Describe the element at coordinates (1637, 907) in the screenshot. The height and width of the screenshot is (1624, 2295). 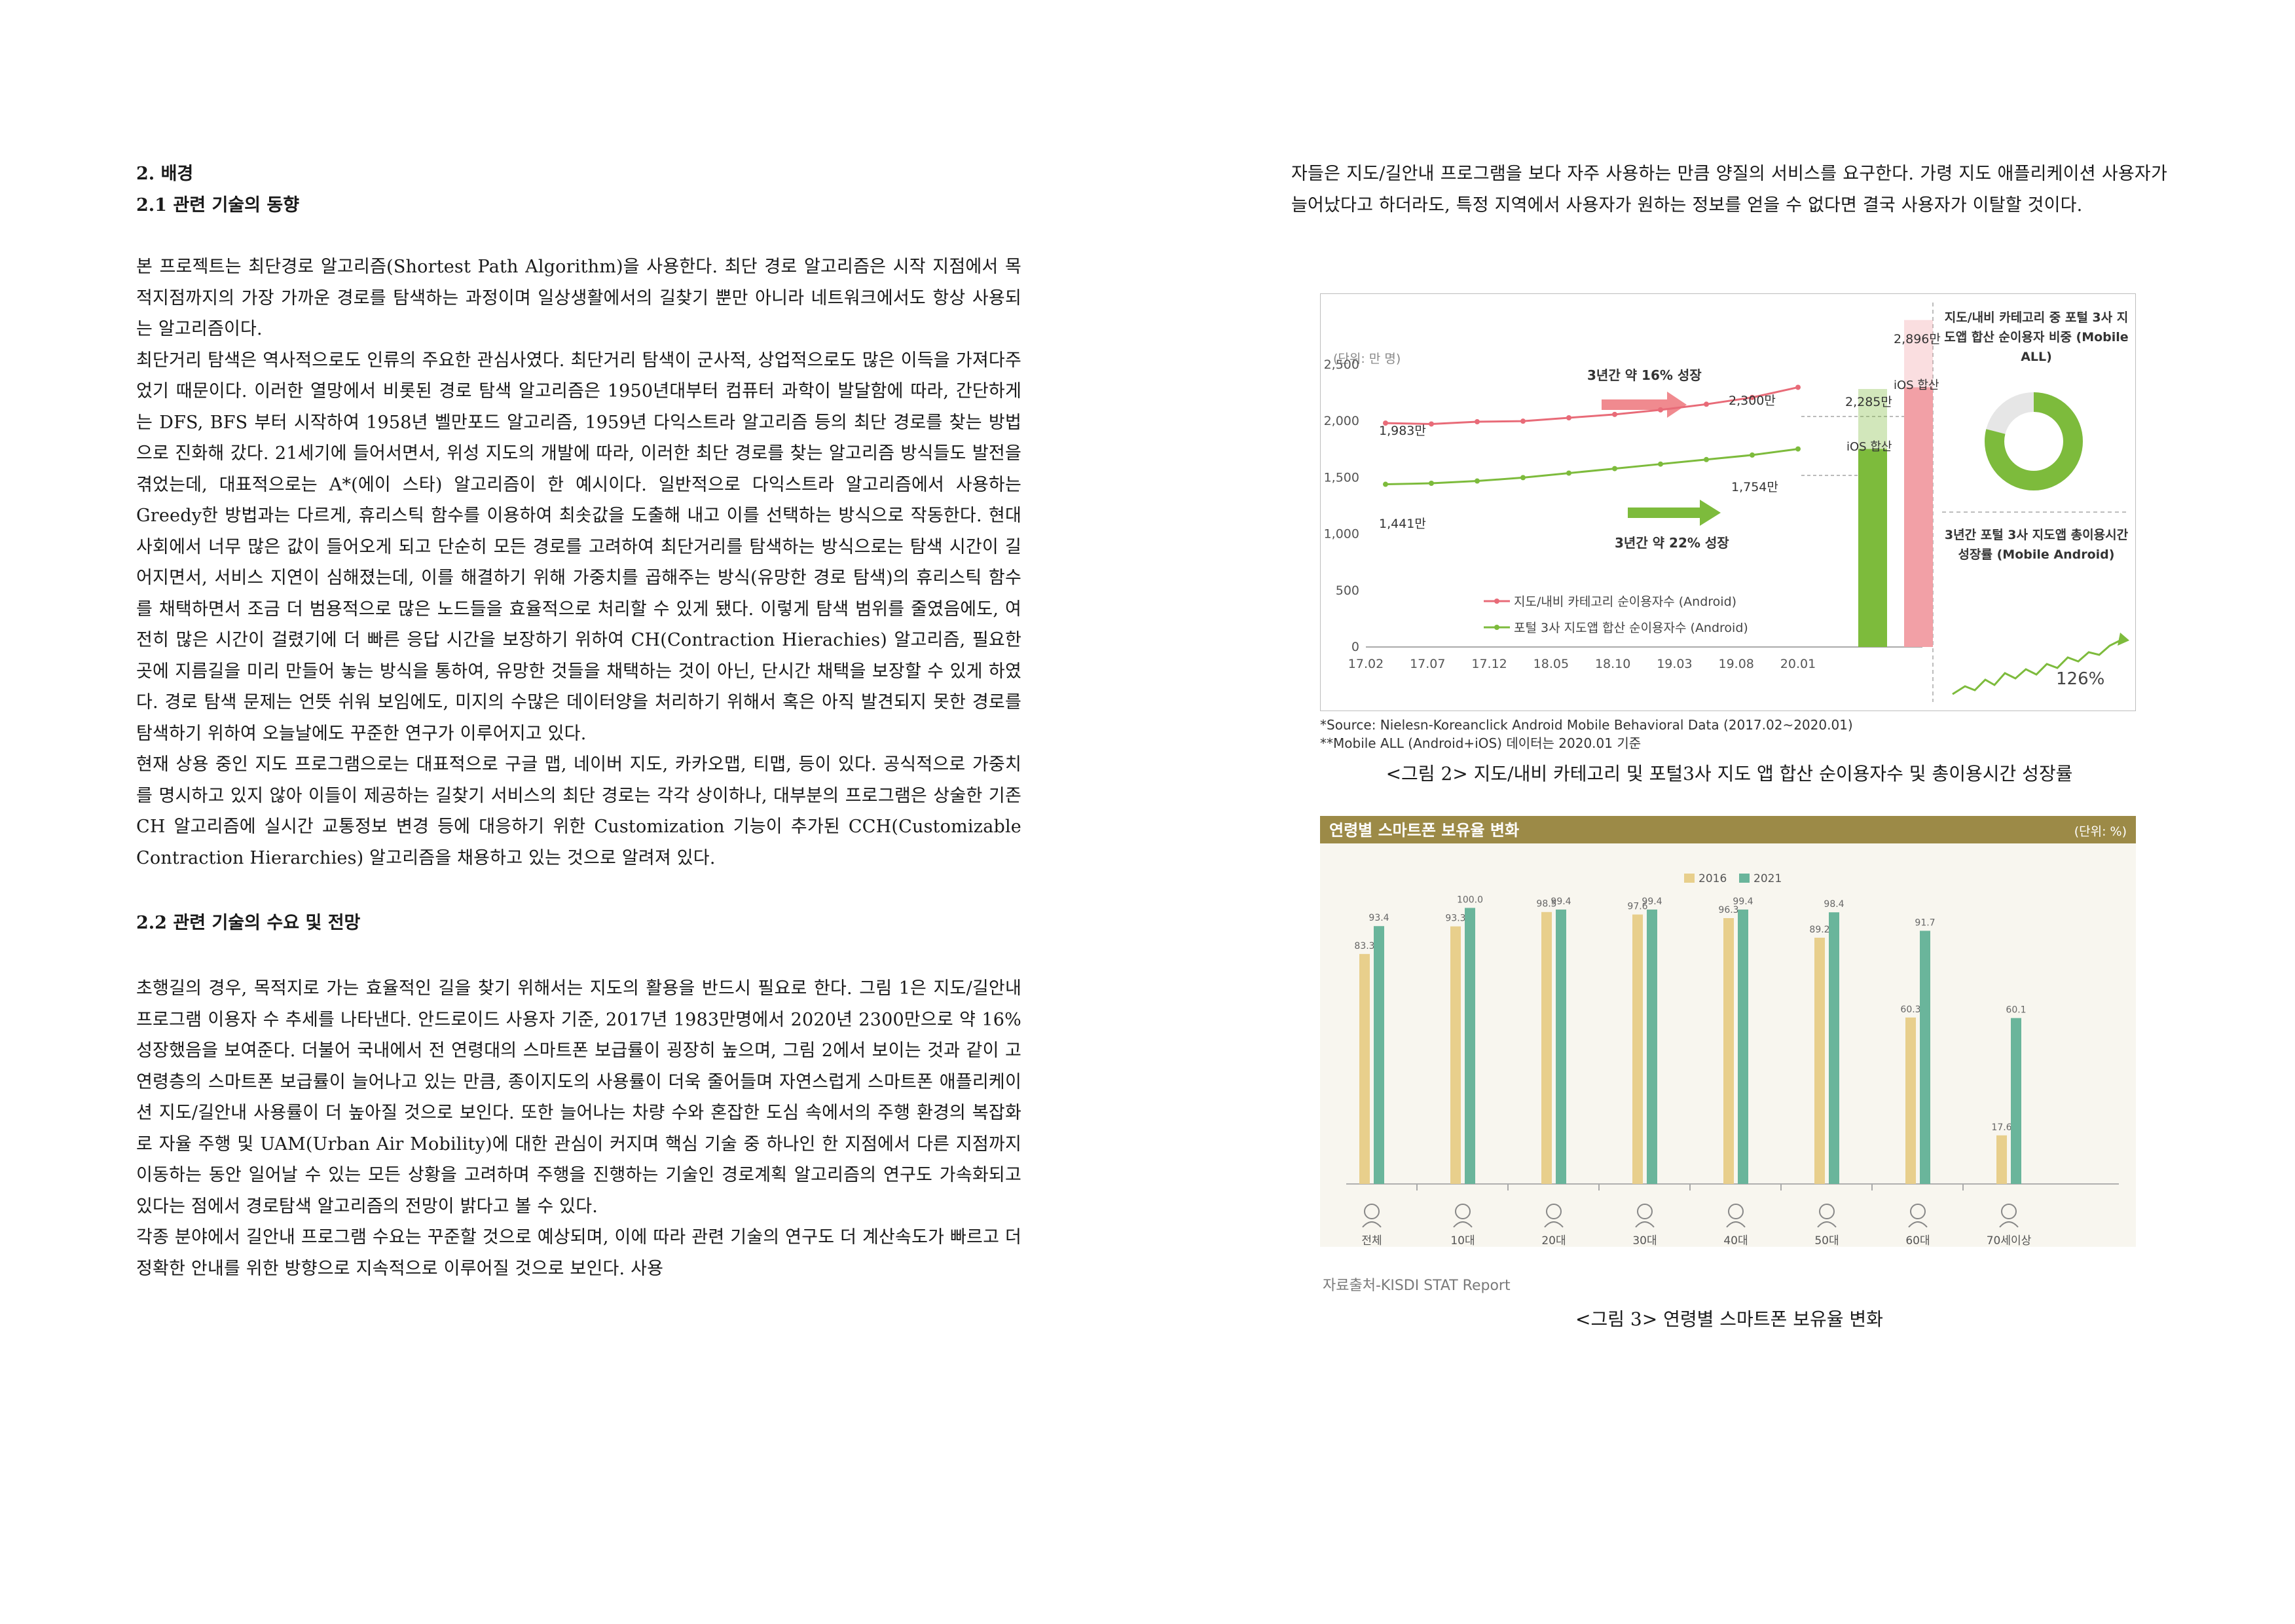
I see `fig3-bar-value: 97.6` at that location.